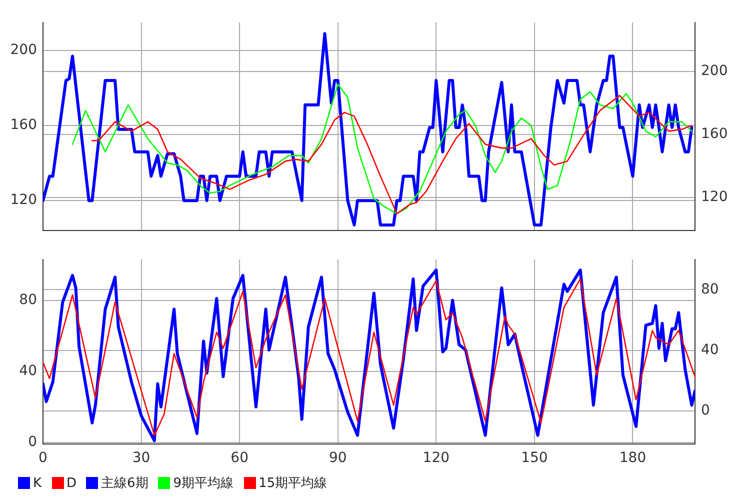 Image resolution: width=731 pixels, height=499 pixels. Describe the element at coordinates (710, 350) in the screenshot. I see `y2-tick-label: 40` at that location.